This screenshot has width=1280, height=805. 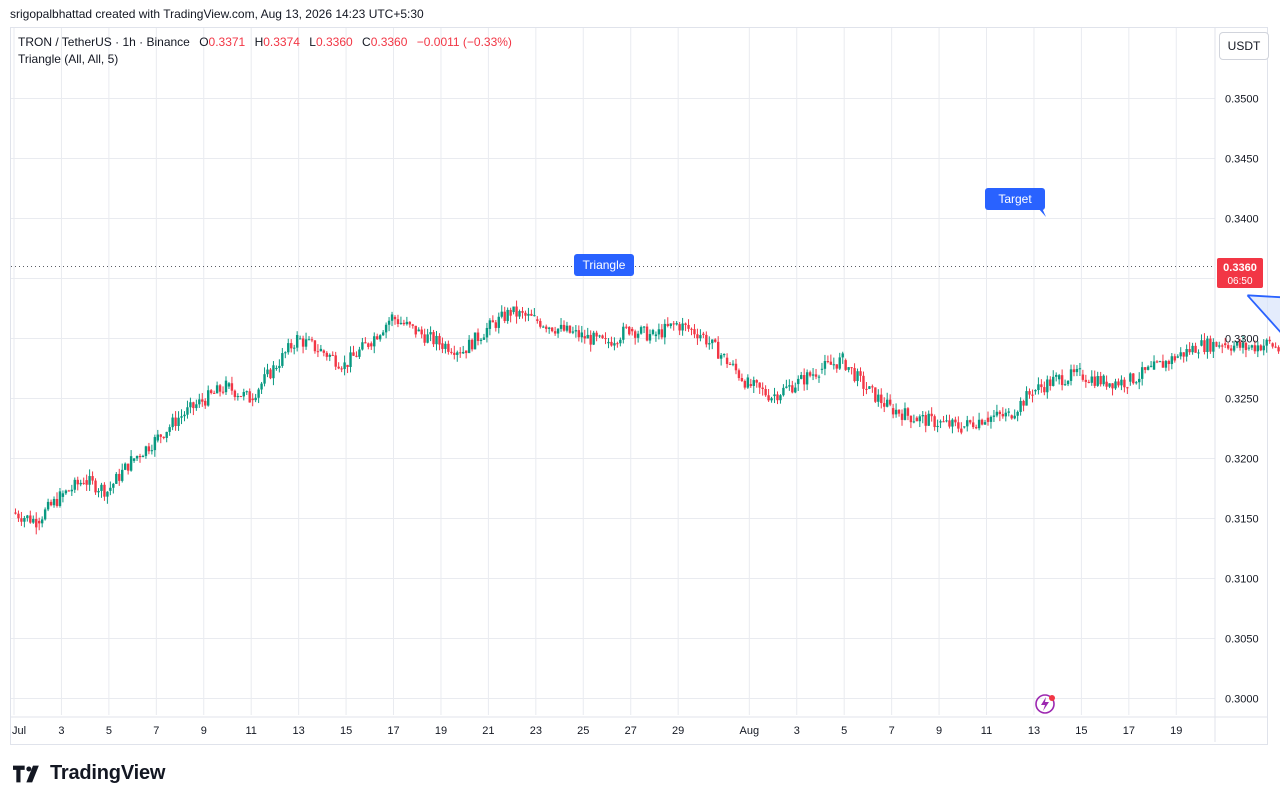 I want to click on symbol-title: TRON / TetherUS · 1h · Binance, so click(x=104, y=42).